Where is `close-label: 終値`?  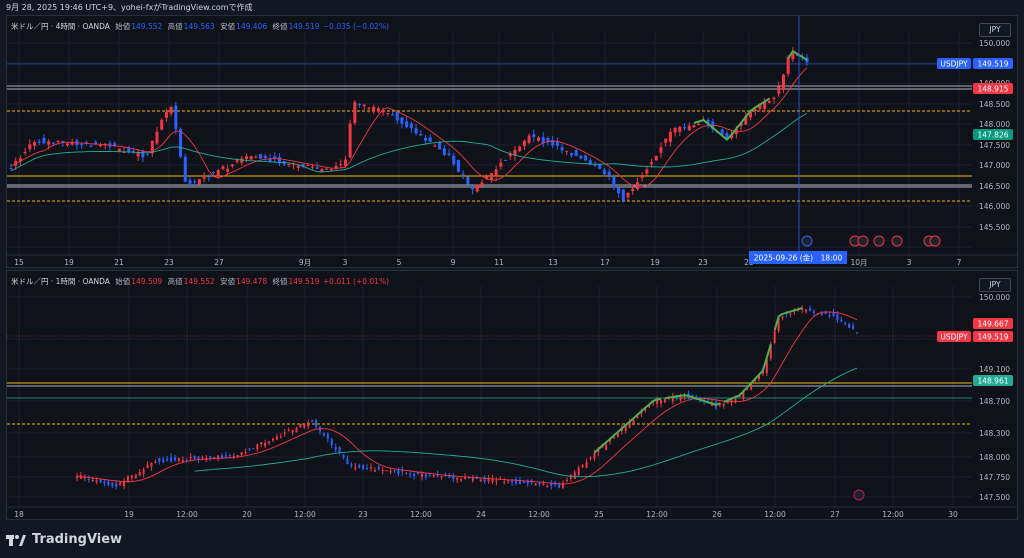
close-label: 終値 is located at coordinates (280, 26).